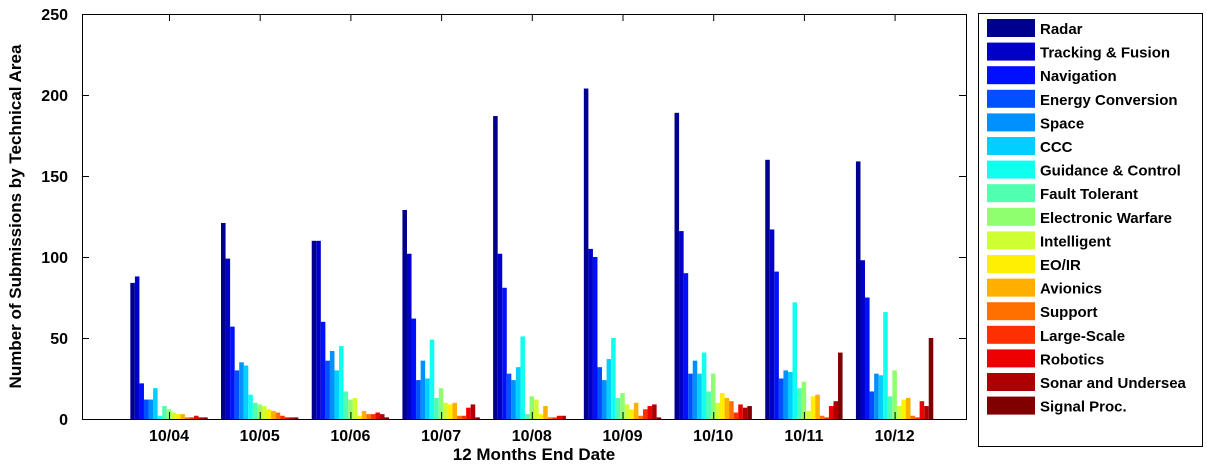 The image size is (1207, 466). What do you see at coordinates (1113, 383) in the screenshot?
I see `legend-label: Sonar and Undersea` at bounding box center [1113, 383].